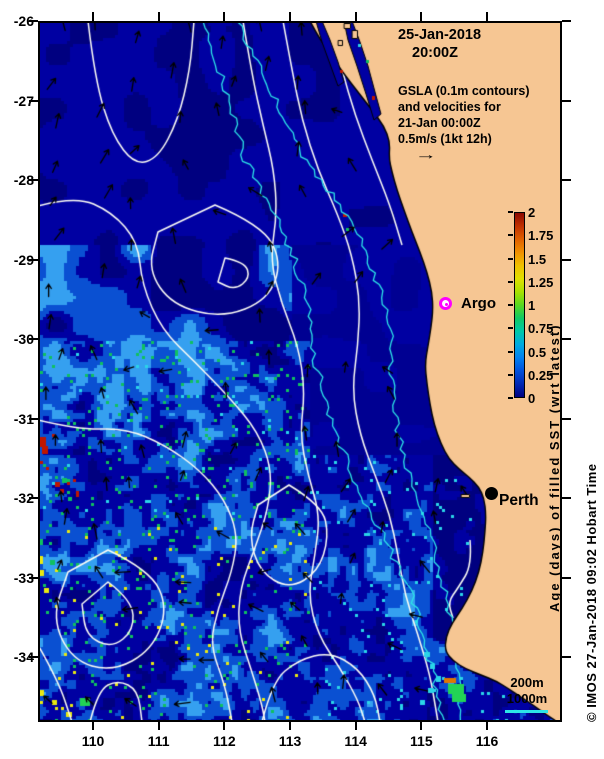 This screenshot has height=759, width=604. I want to click on isobath-legend-line, so click(526, 711).